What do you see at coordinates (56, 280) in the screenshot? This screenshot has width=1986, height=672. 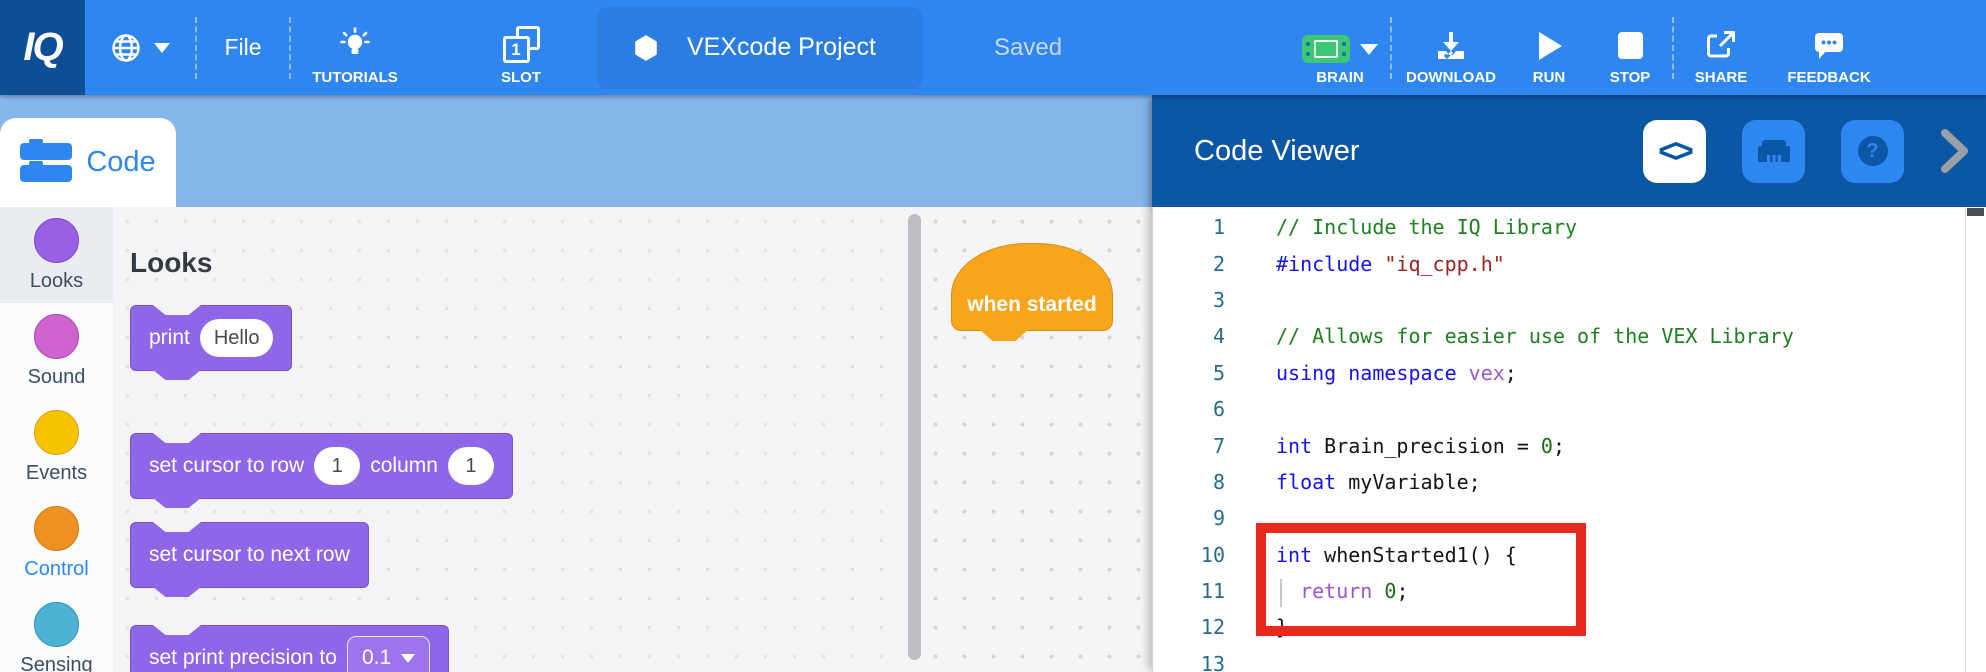 I see `category-label: Looks` at bounding box center [56, 280].